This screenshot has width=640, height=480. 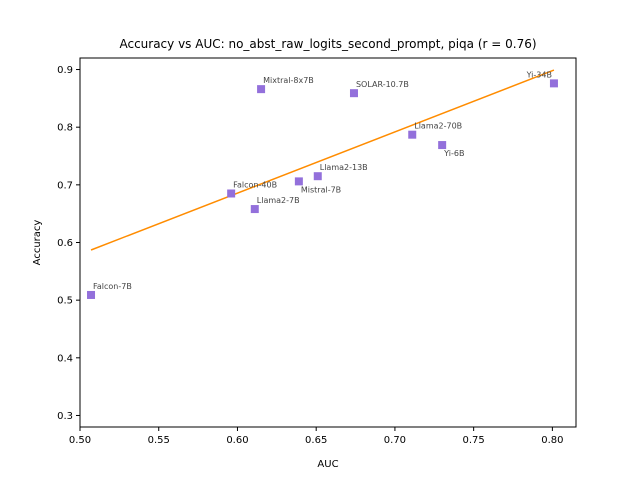 What do you see at coordinates (37, 243) in the screenshot?
I see `y-axis-title: Accuracy` at bounding box center [37, 243].